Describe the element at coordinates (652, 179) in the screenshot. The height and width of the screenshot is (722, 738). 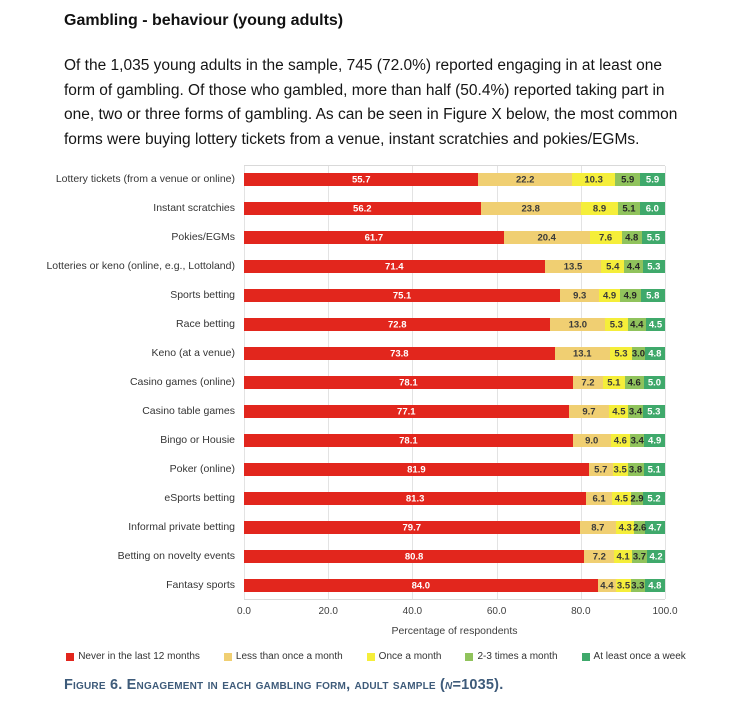
I see `bar-segment: 5.9` at that location.